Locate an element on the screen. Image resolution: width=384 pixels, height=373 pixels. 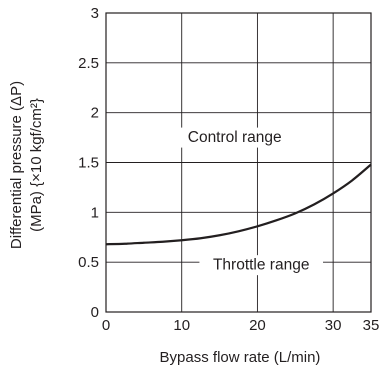
x-axis-label: Bypass flow rate (L/min) is located at coordinates (240, 357).